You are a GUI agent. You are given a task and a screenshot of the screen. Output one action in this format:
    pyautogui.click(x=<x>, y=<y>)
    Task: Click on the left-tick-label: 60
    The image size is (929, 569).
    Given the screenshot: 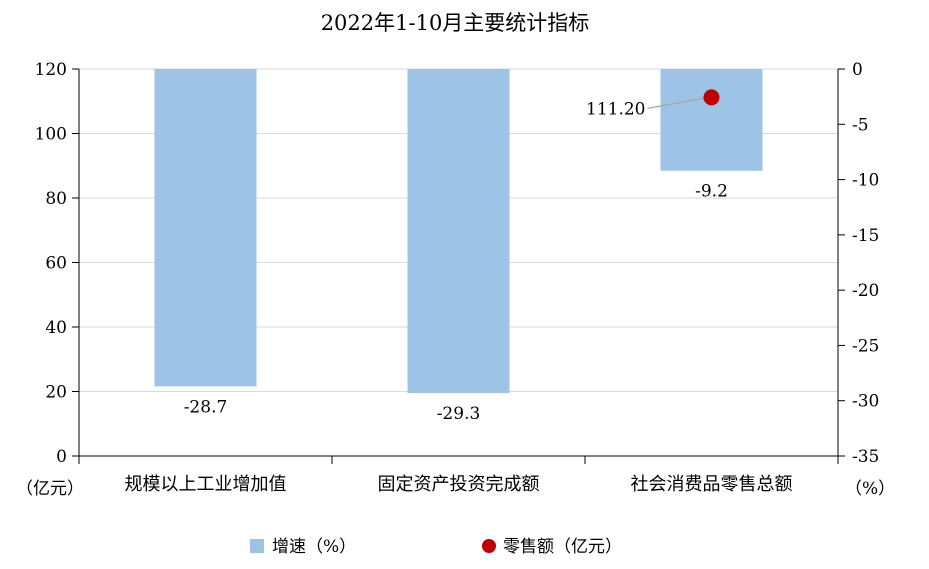 What is the action you would take?
    pyautogui.click(x=56, y=264)
    